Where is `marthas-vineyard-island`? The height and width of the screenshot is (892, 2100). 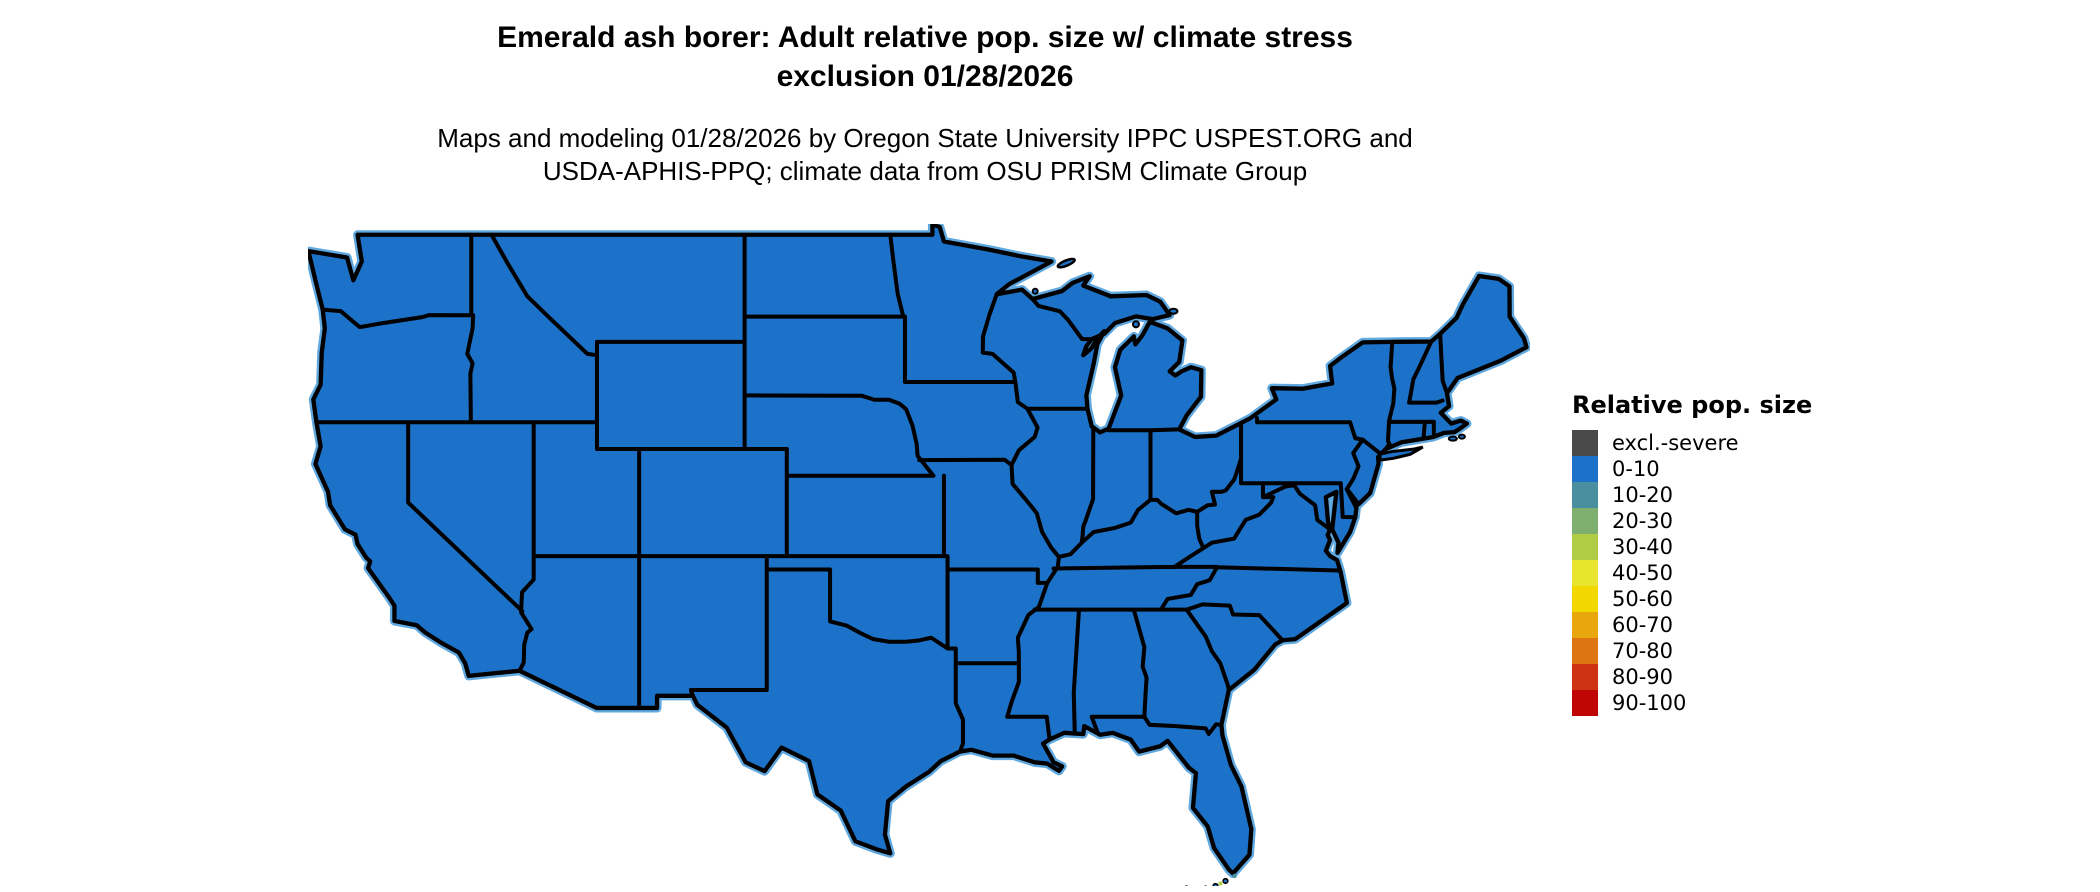 marthas-vineyard-island is located at coordinates (1452, 438).